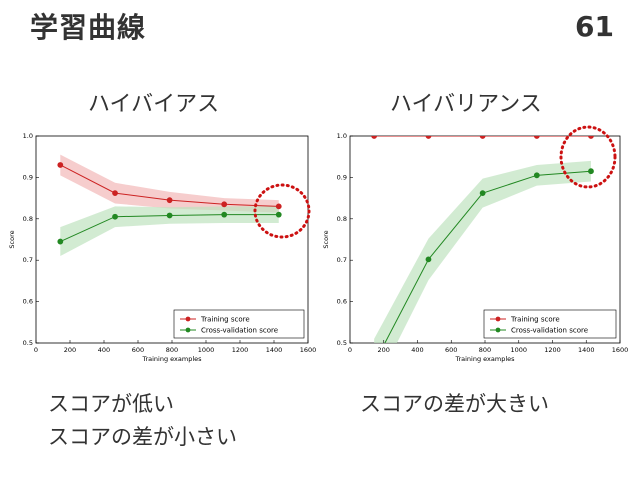  Describe the element at coordinates (142, 437) in the screenshot. I see `left-caption-small-gap: スコアの差が小さい` at that location.